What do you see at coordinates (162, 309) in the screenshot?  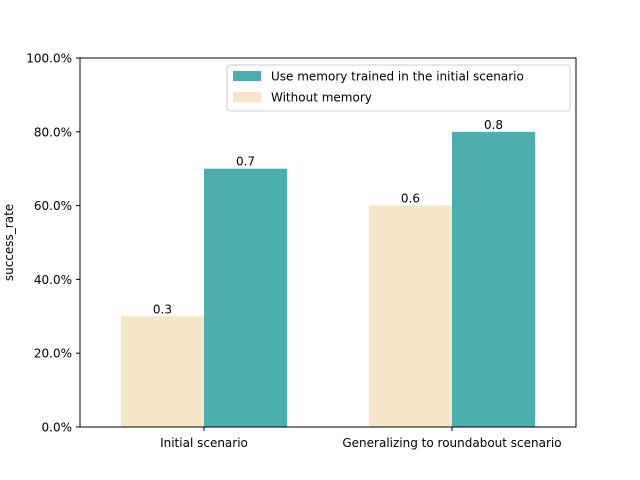 I see `data-label: 0.3` at bounding box center [162, 309].